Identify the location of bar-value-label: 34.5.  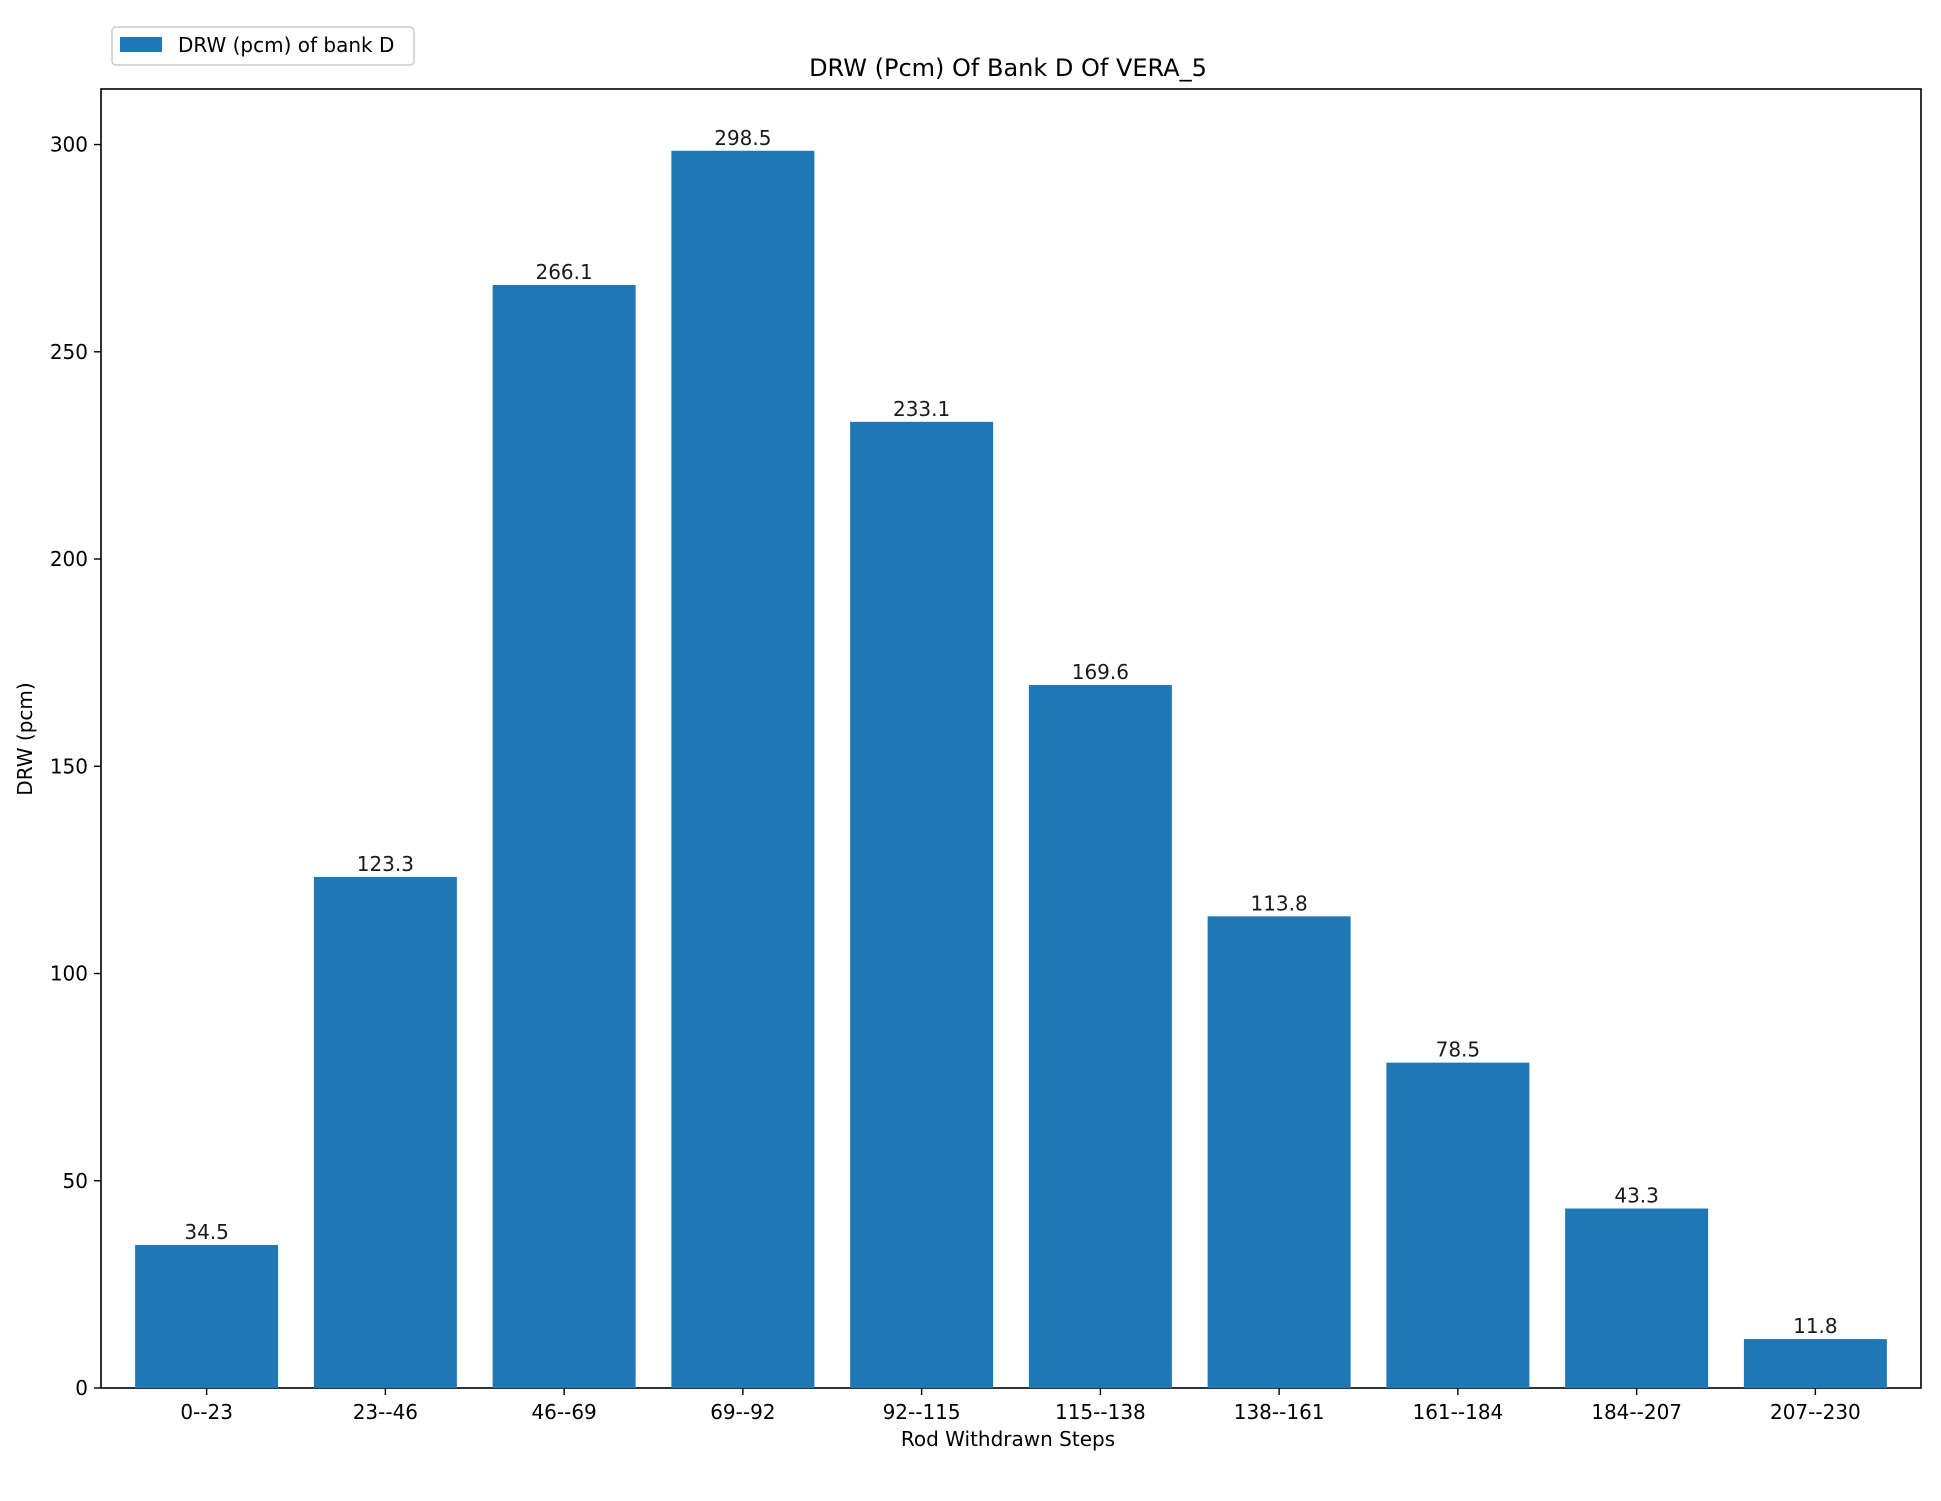
(206, 1232).